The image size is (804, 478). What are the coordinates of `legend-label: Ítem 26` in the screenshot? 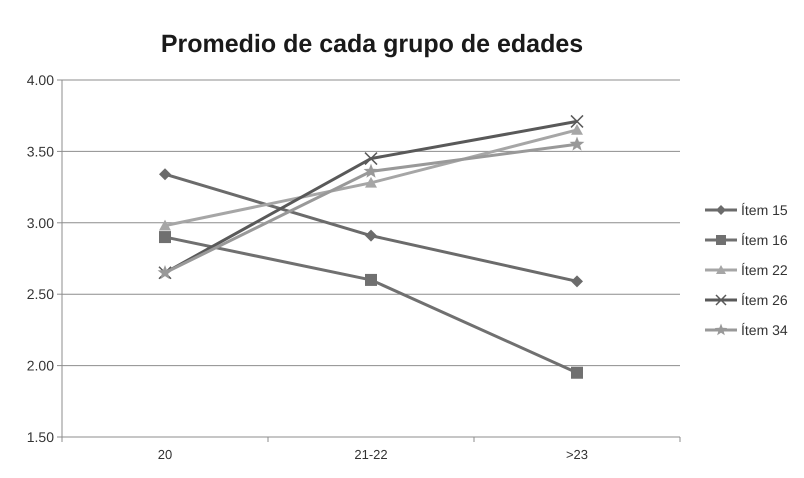 It's located at (764, 300).